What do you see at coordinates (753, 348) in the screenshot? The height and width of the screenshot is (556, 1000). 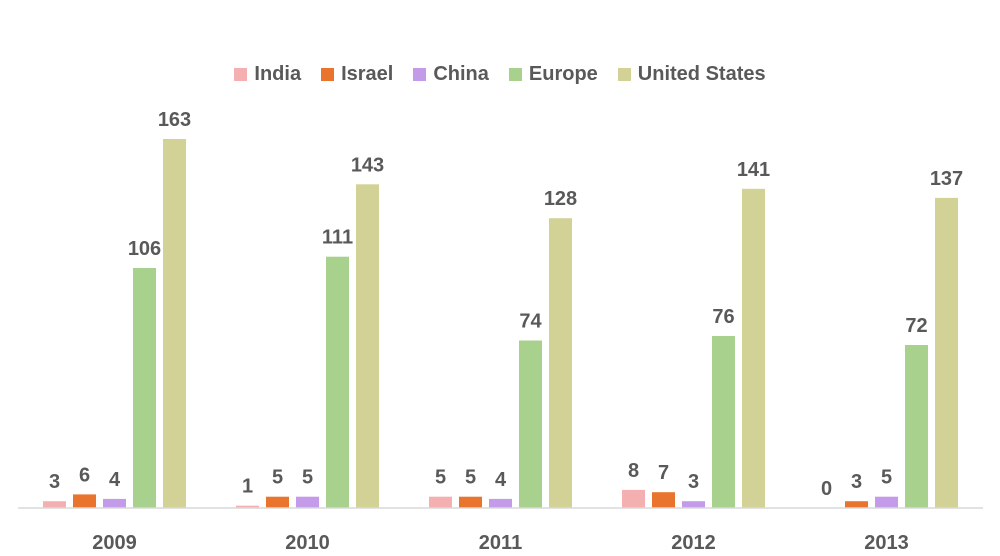 I see `bar-united-states-2012` at bounding box center [753, 348].